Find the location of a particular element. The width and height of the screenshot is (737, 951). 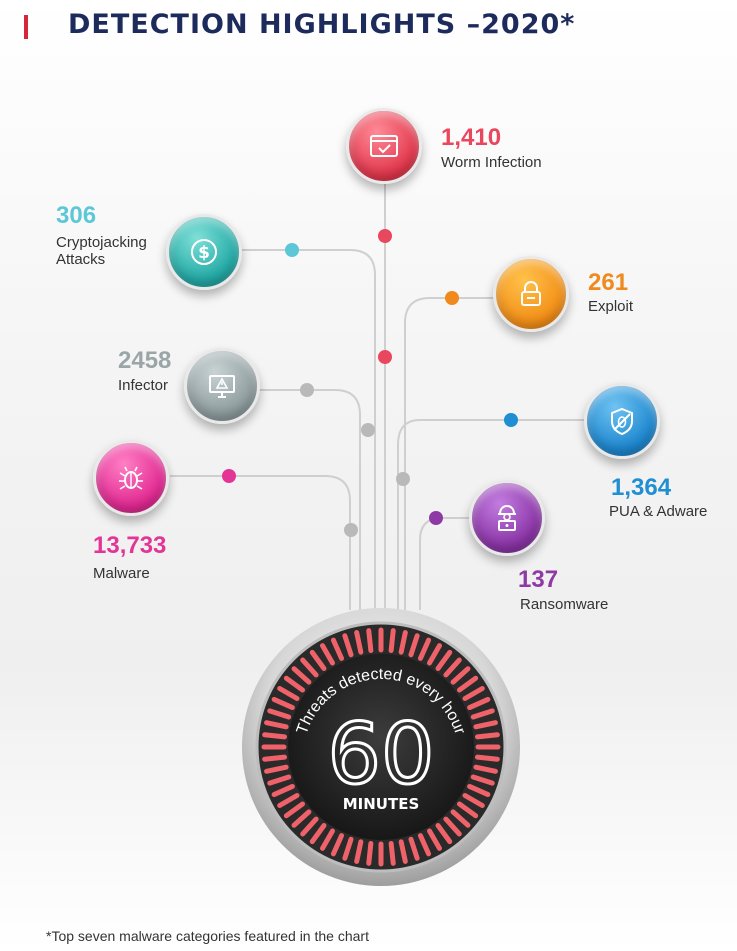

malware-value: 13,733 is located at coordinates (130, 545).